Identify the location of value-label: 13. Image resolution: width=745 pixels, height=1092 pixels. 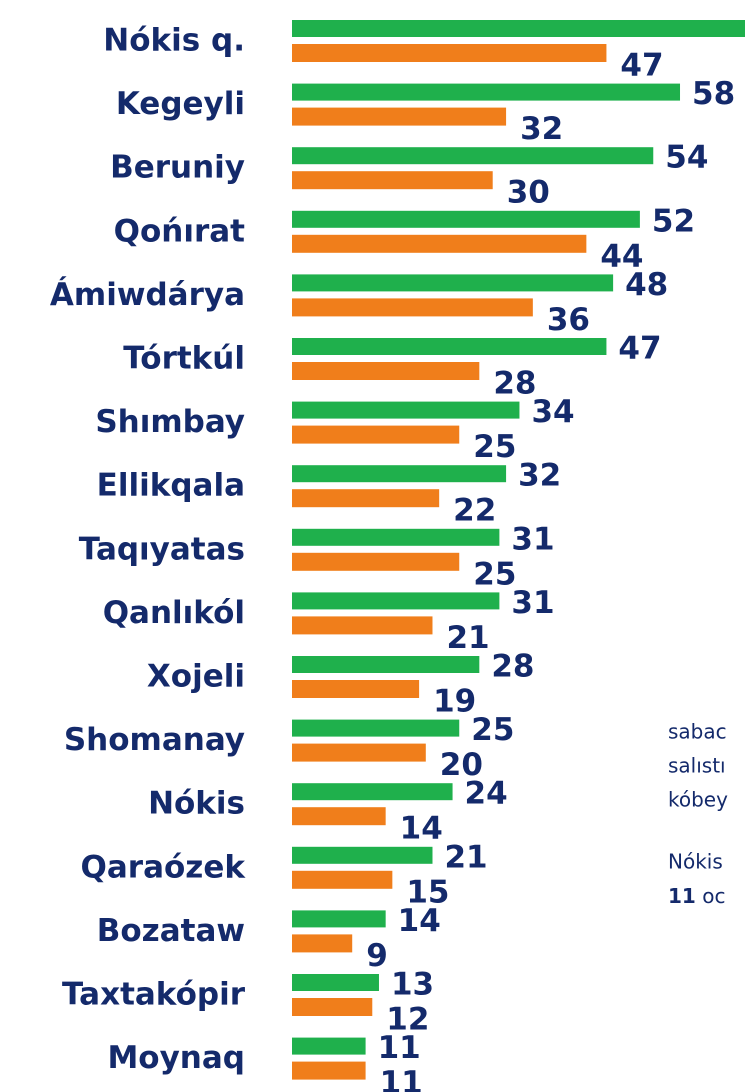
(412, 985).